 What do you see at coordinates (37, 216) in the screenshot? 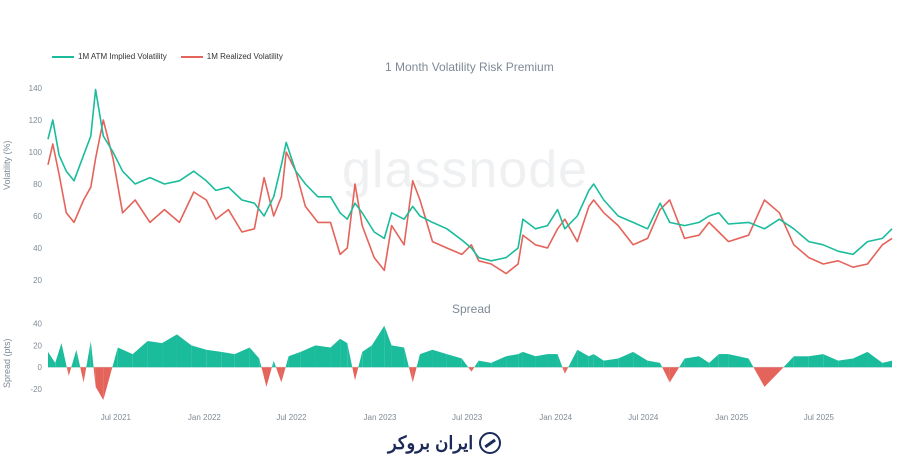
I see `y-tick-label: 60` at bounding box center [37, 216].